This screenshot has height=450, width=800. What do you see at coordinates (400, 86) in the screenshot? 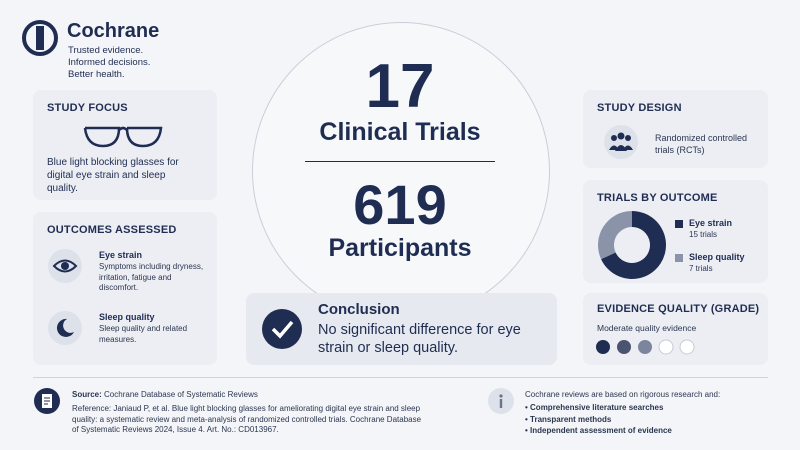
I see `trials-number: 17` at bounding box center [400, 86].